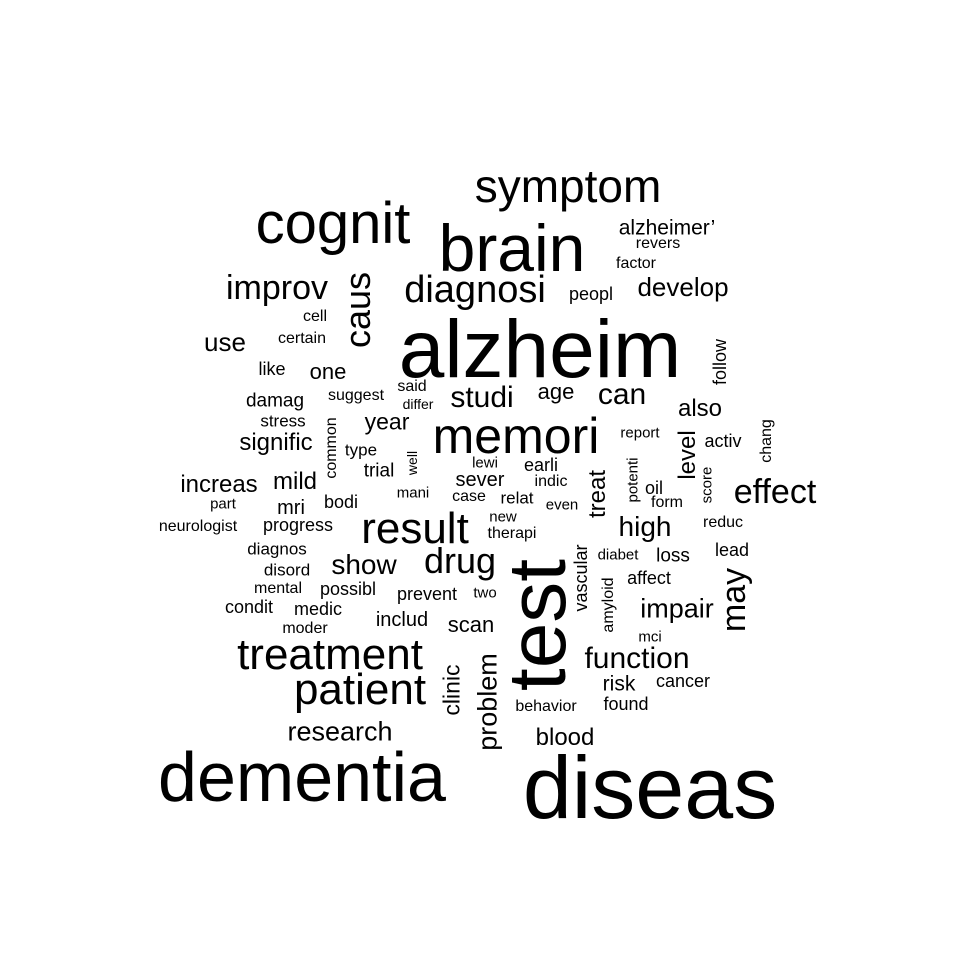 The image size is (960, 960). Describe the element at coordinates (540, 349) in the screenshot. I see `word-alzheim: alzheim` at that location.